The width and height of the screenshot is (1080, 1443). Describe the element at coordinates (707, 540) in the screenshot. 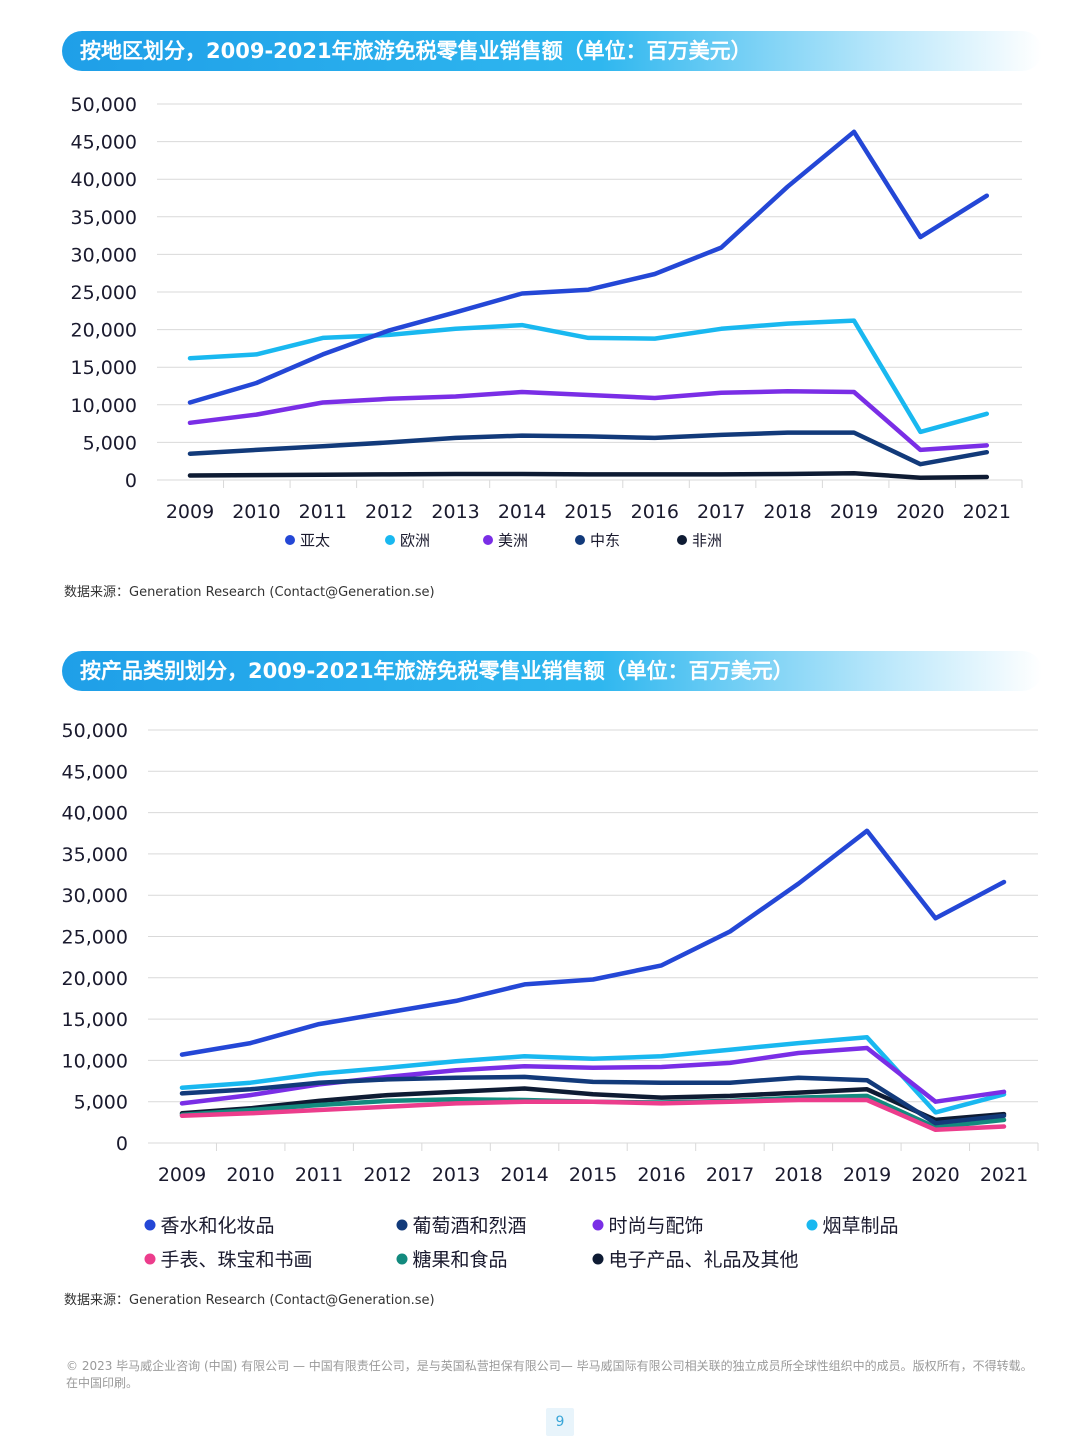

I see `region-legend-label: 非洲` at that location.